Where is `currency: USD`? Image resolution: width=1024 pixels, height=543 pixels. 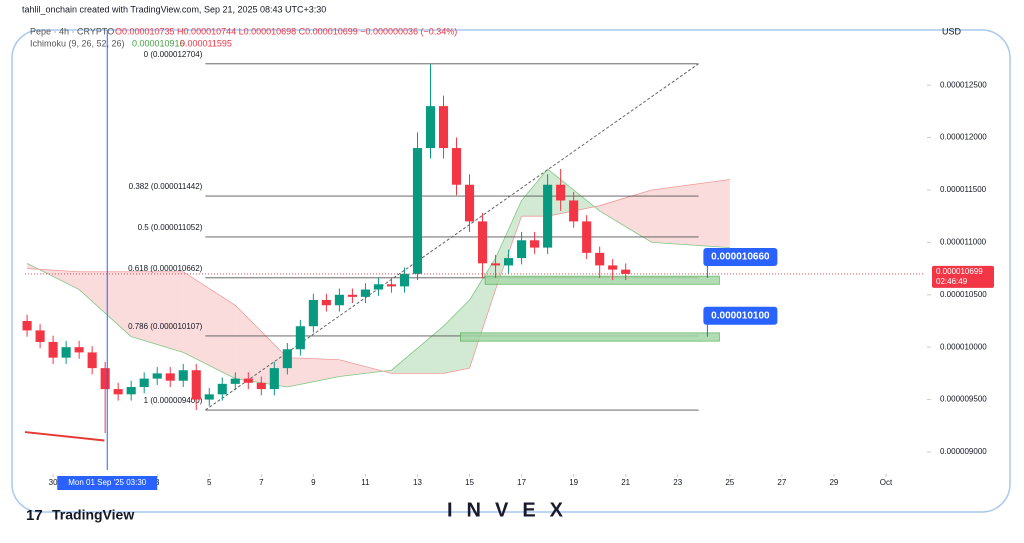 currency: USD is located at coordinates (952, 31).